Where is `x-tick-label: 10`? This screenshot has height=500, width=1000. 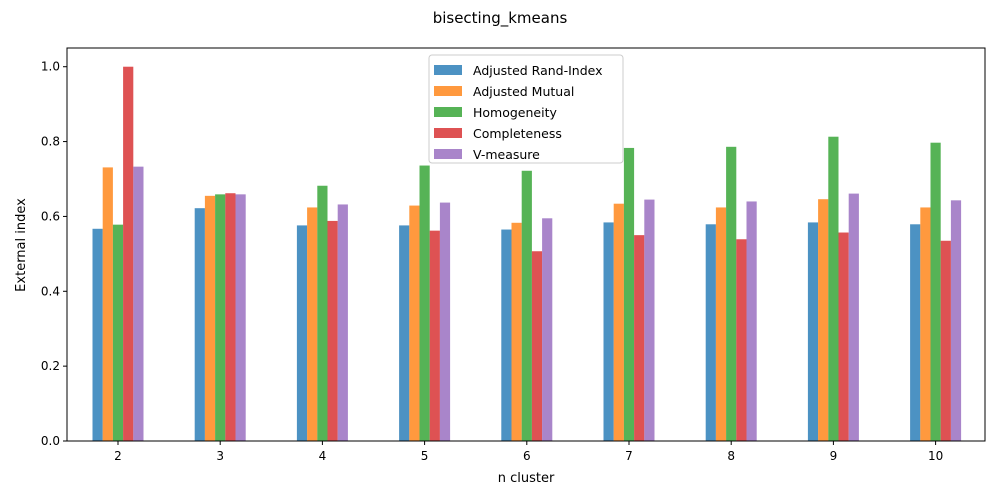 x-tick-label: 10 is located at coordinates (935, 456).